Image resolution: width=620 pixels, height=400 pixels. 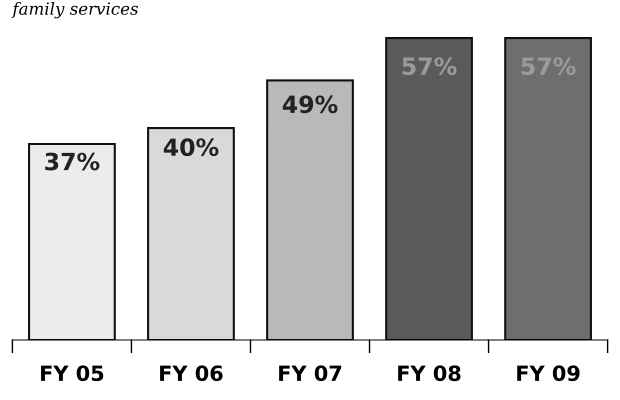 I want to click on data-label: 49%, so click(x=310, y=104).